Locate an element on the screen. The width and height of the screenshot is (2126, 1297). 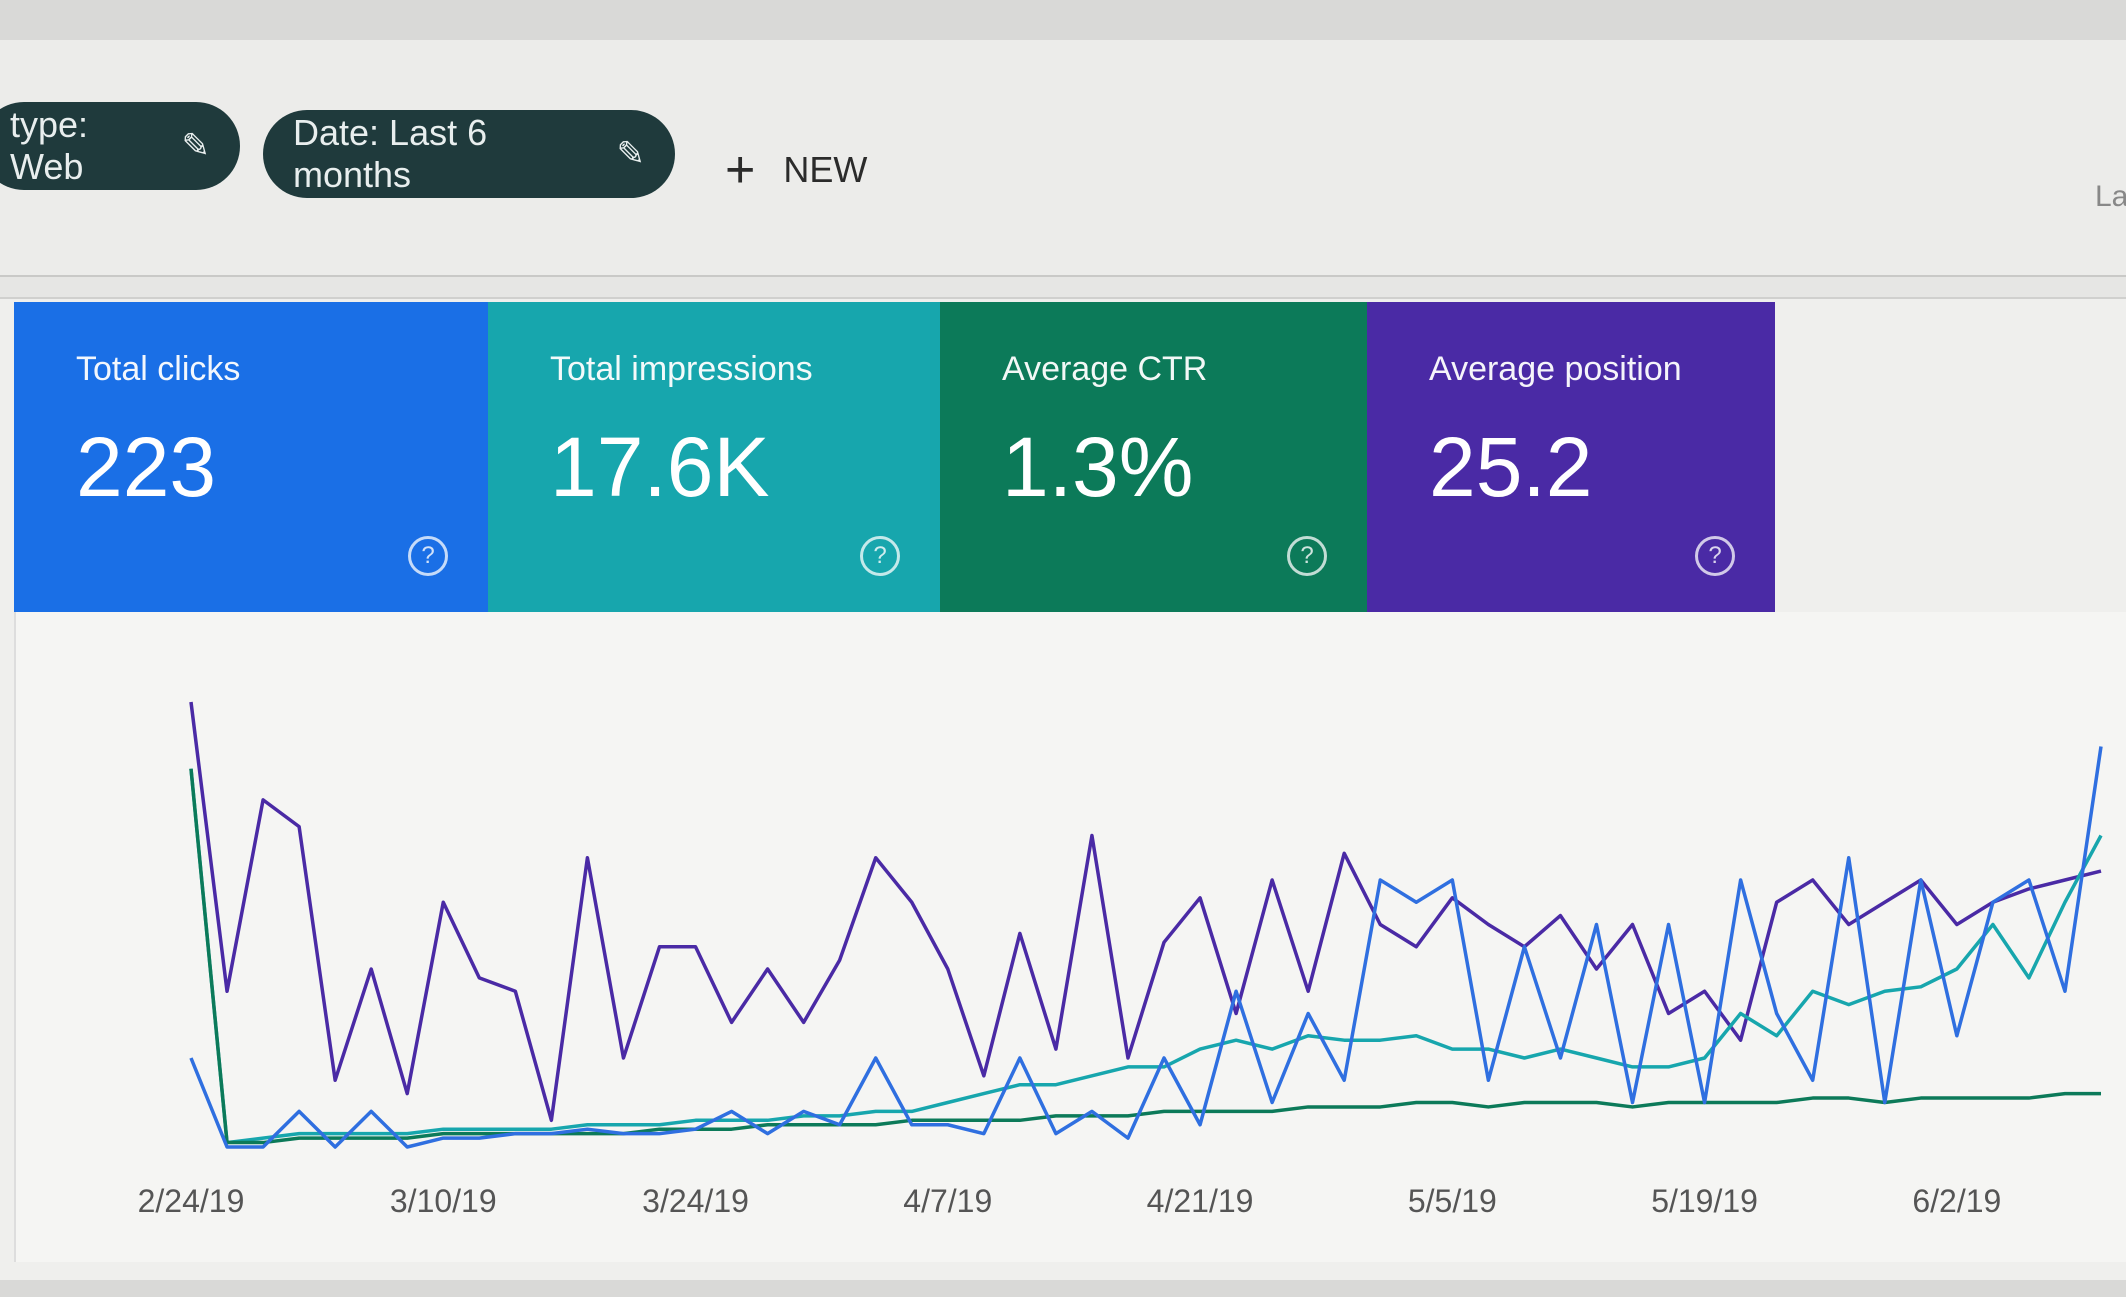
date-filter-chip: Date: Last 6 months ✎ is located at coordinates (469, 154).